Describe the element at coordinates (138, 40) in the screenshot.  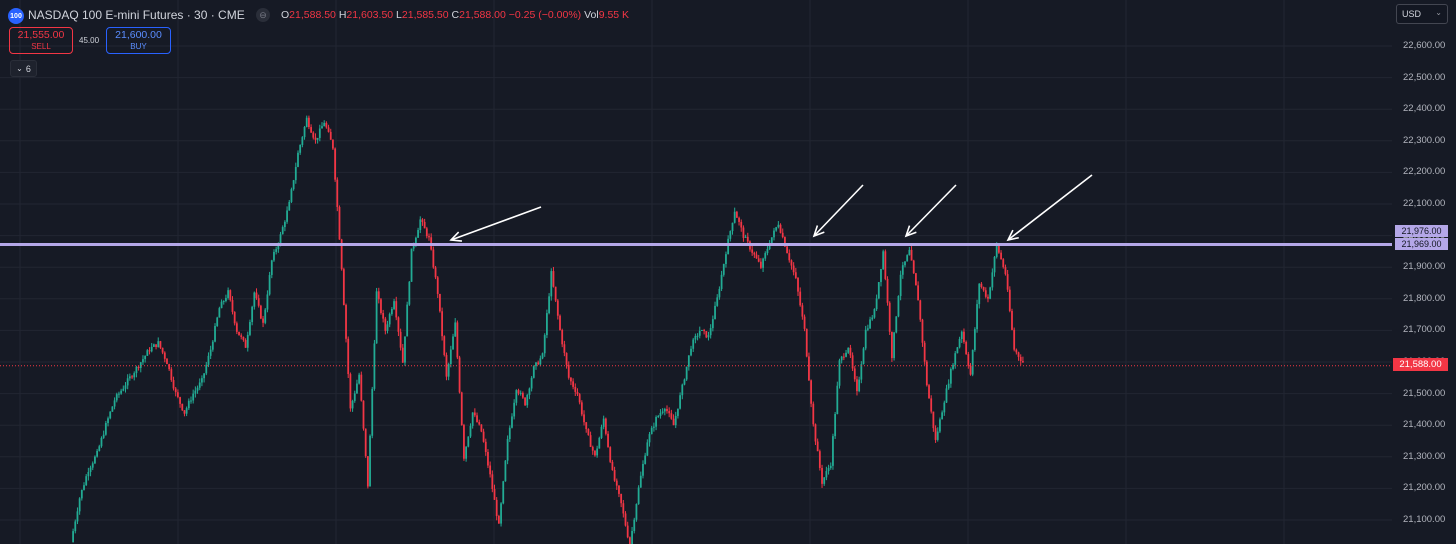
I see `buy-button: 21,600.00 BUY` at that location.